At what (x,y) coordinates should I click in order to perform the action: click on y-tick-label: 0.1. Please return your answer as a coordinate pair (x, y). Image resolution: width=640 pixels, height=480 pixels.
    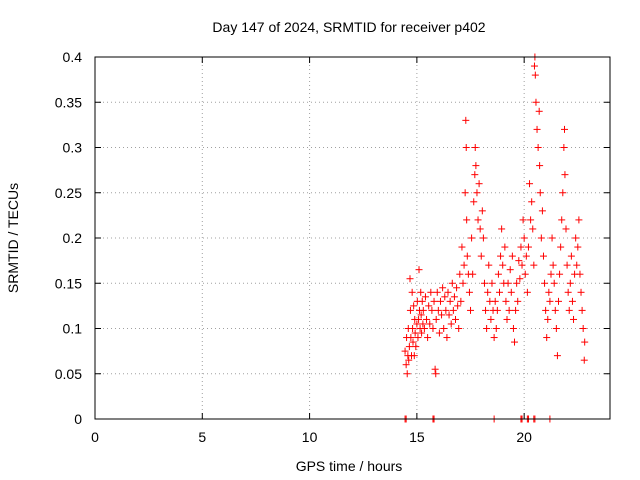
    Looking at the image, I should click on (73, 329).